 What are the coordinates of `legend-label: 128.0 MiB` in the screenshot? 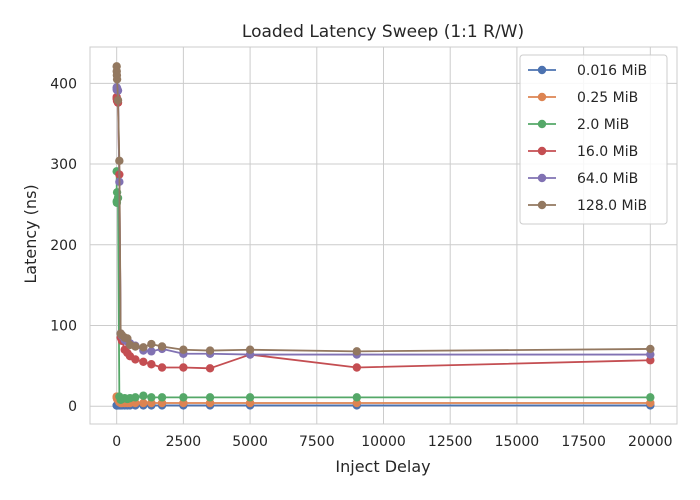 It's located at (612, 206).